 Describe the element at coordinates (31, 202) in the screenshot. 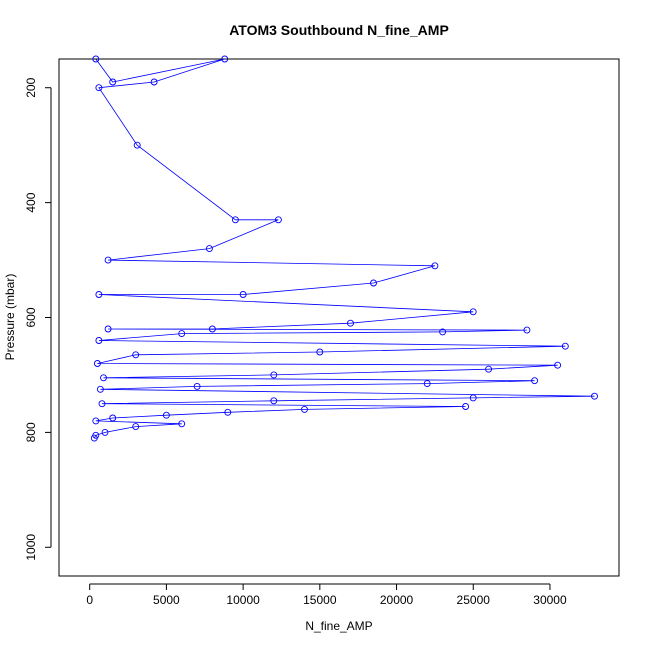

I see `y-tick-label: 400` at that location.